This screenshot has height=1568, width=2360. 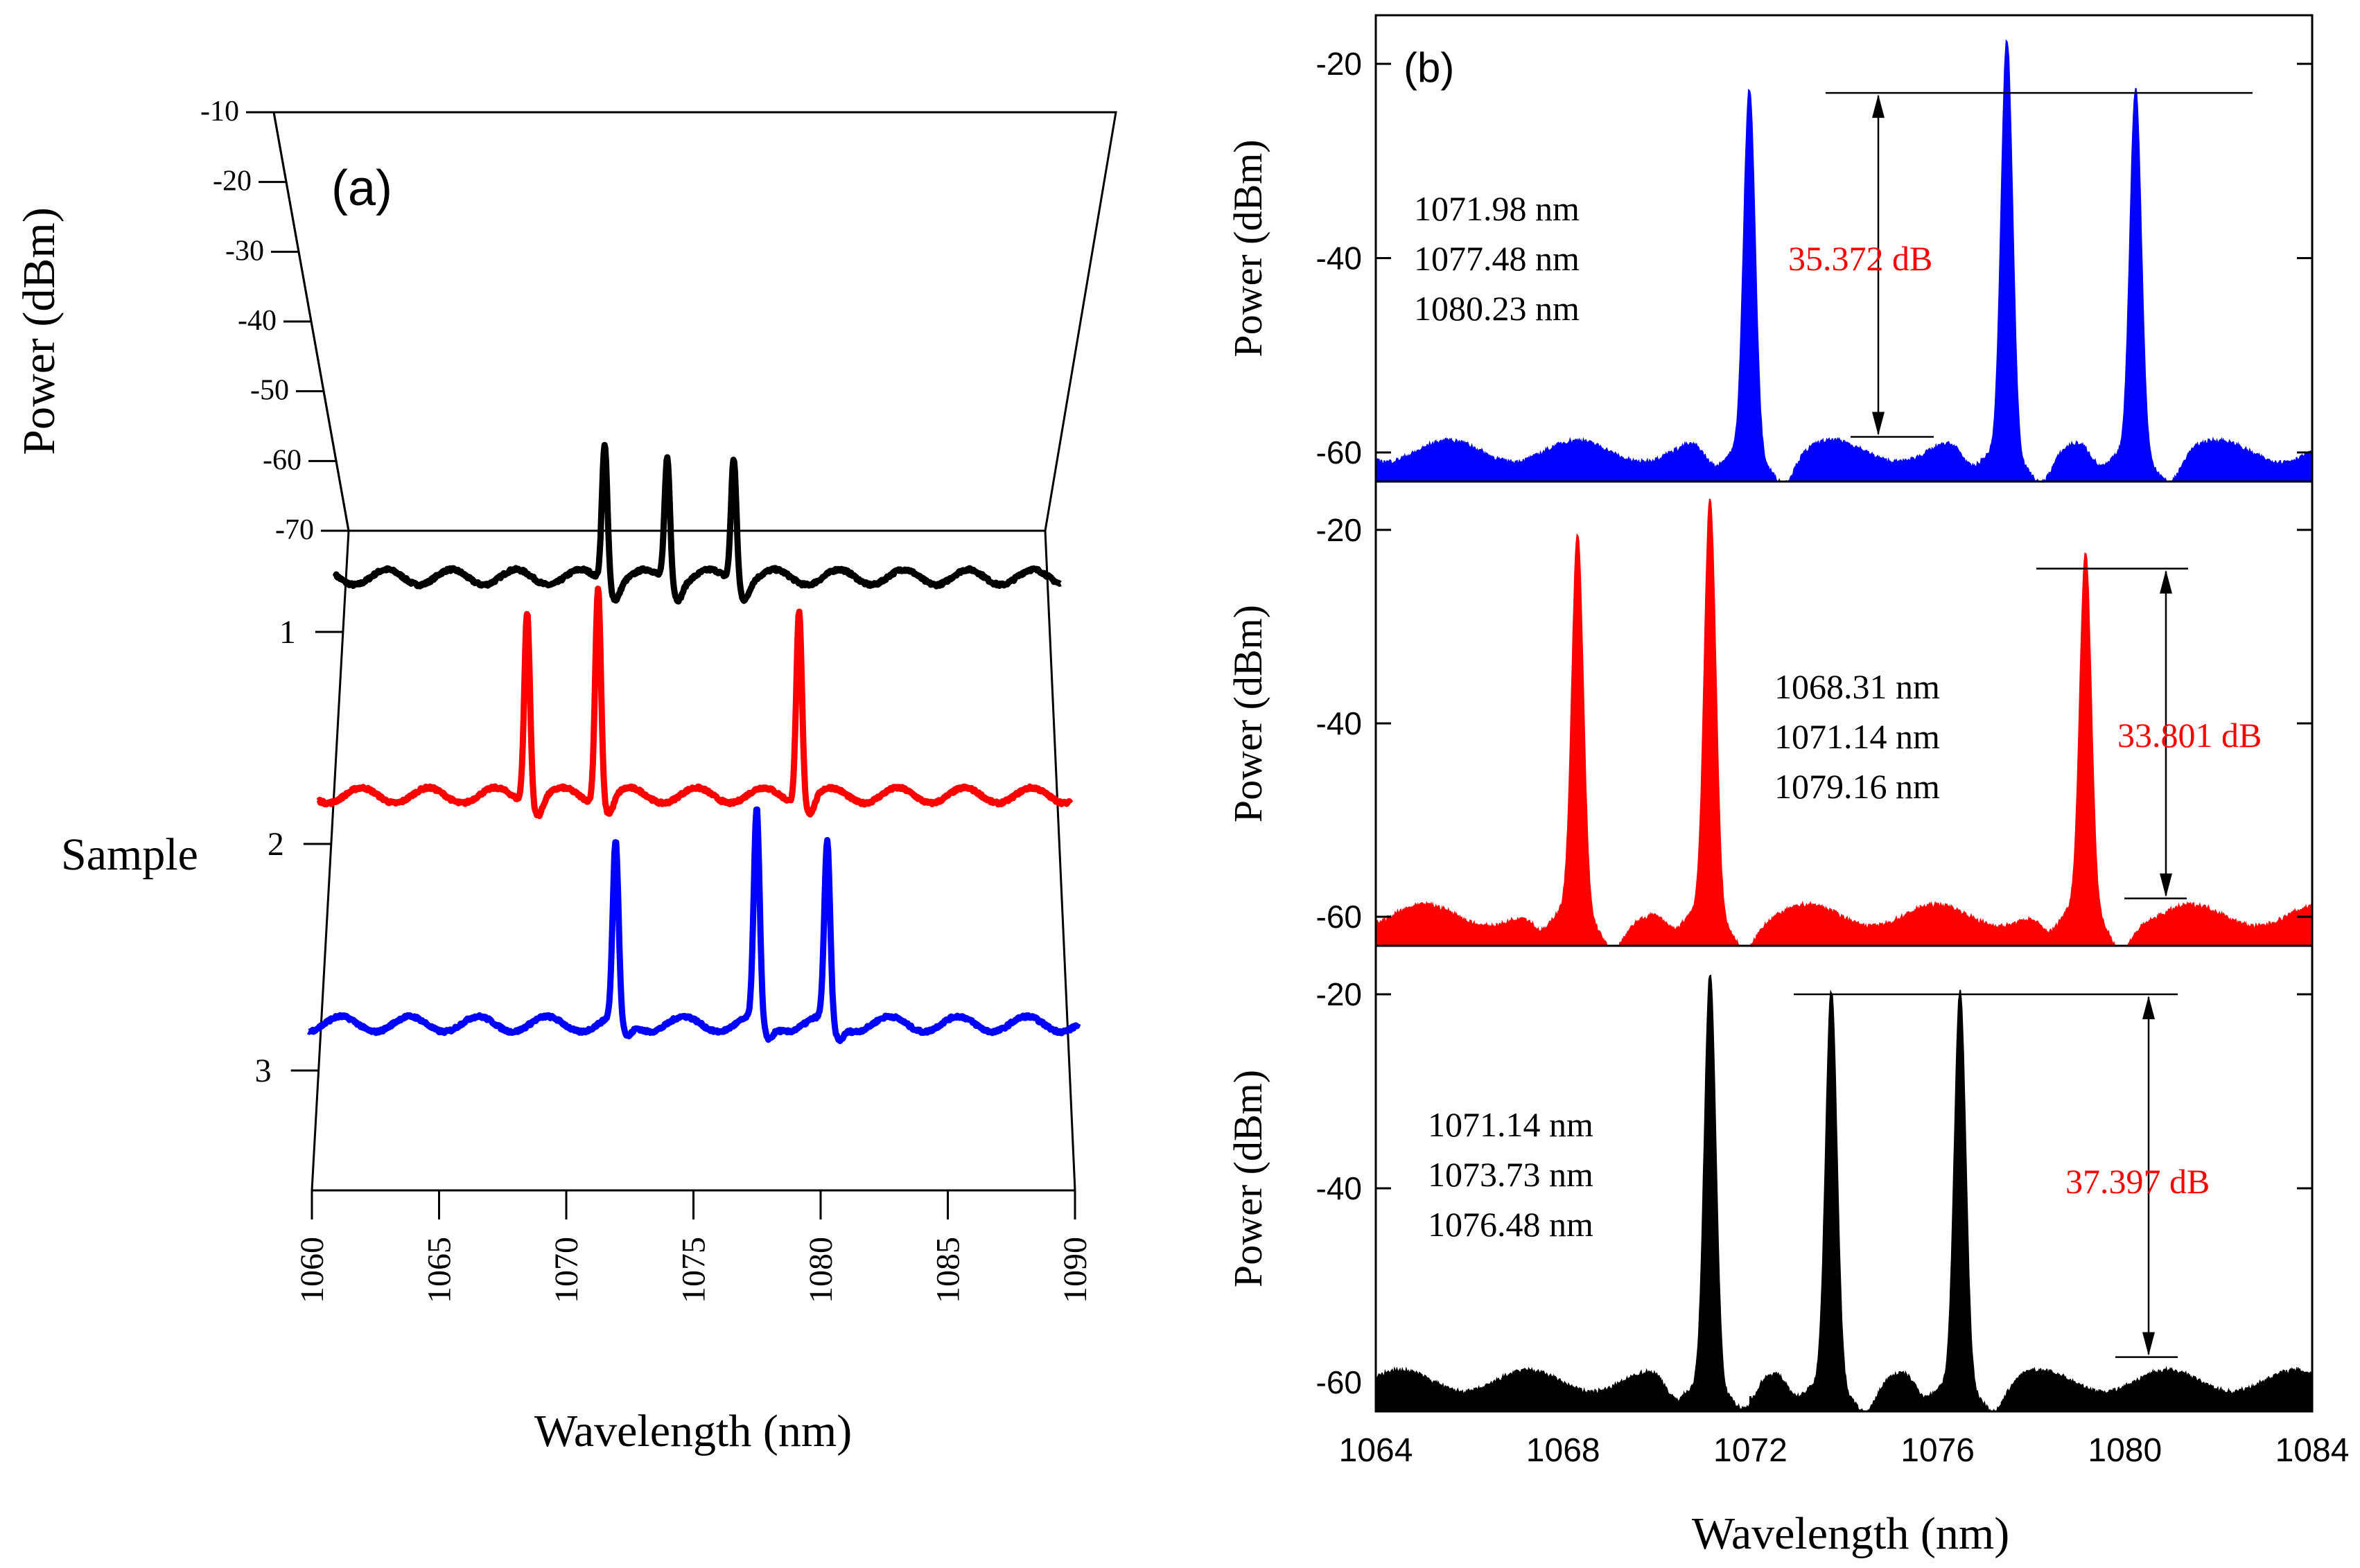 What do you see at coordinates (1850, 1533) in the screenshot?
I see `panel-b-x-label: Wavelength (nm)` at bounding box center [1850, 1533].